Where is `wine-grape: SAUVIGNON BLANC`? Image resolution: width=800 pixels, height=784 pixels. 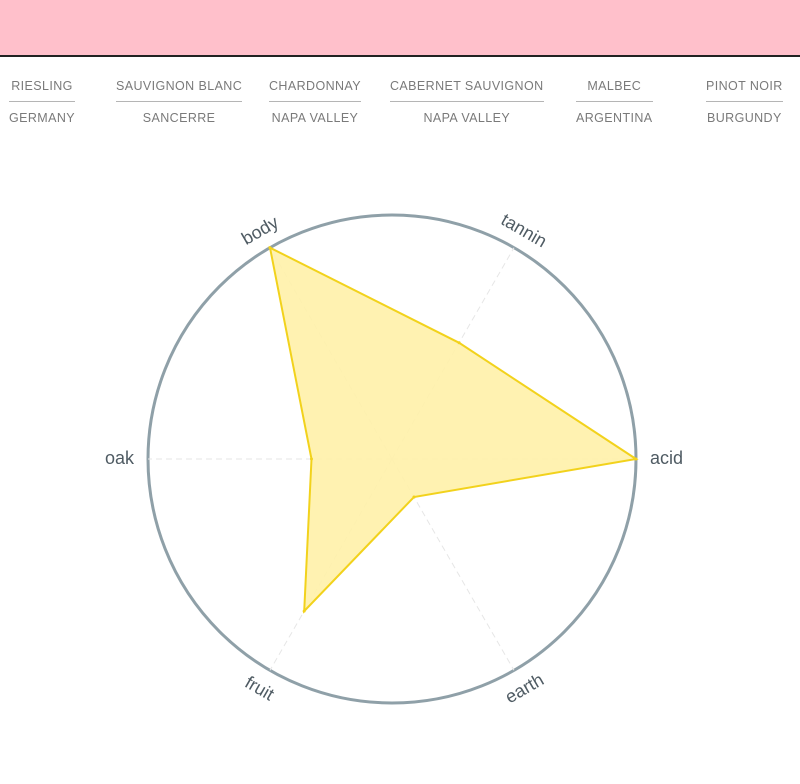
wine-grape: SAUVIGNON BLANC is located at coordinates (179, 86).